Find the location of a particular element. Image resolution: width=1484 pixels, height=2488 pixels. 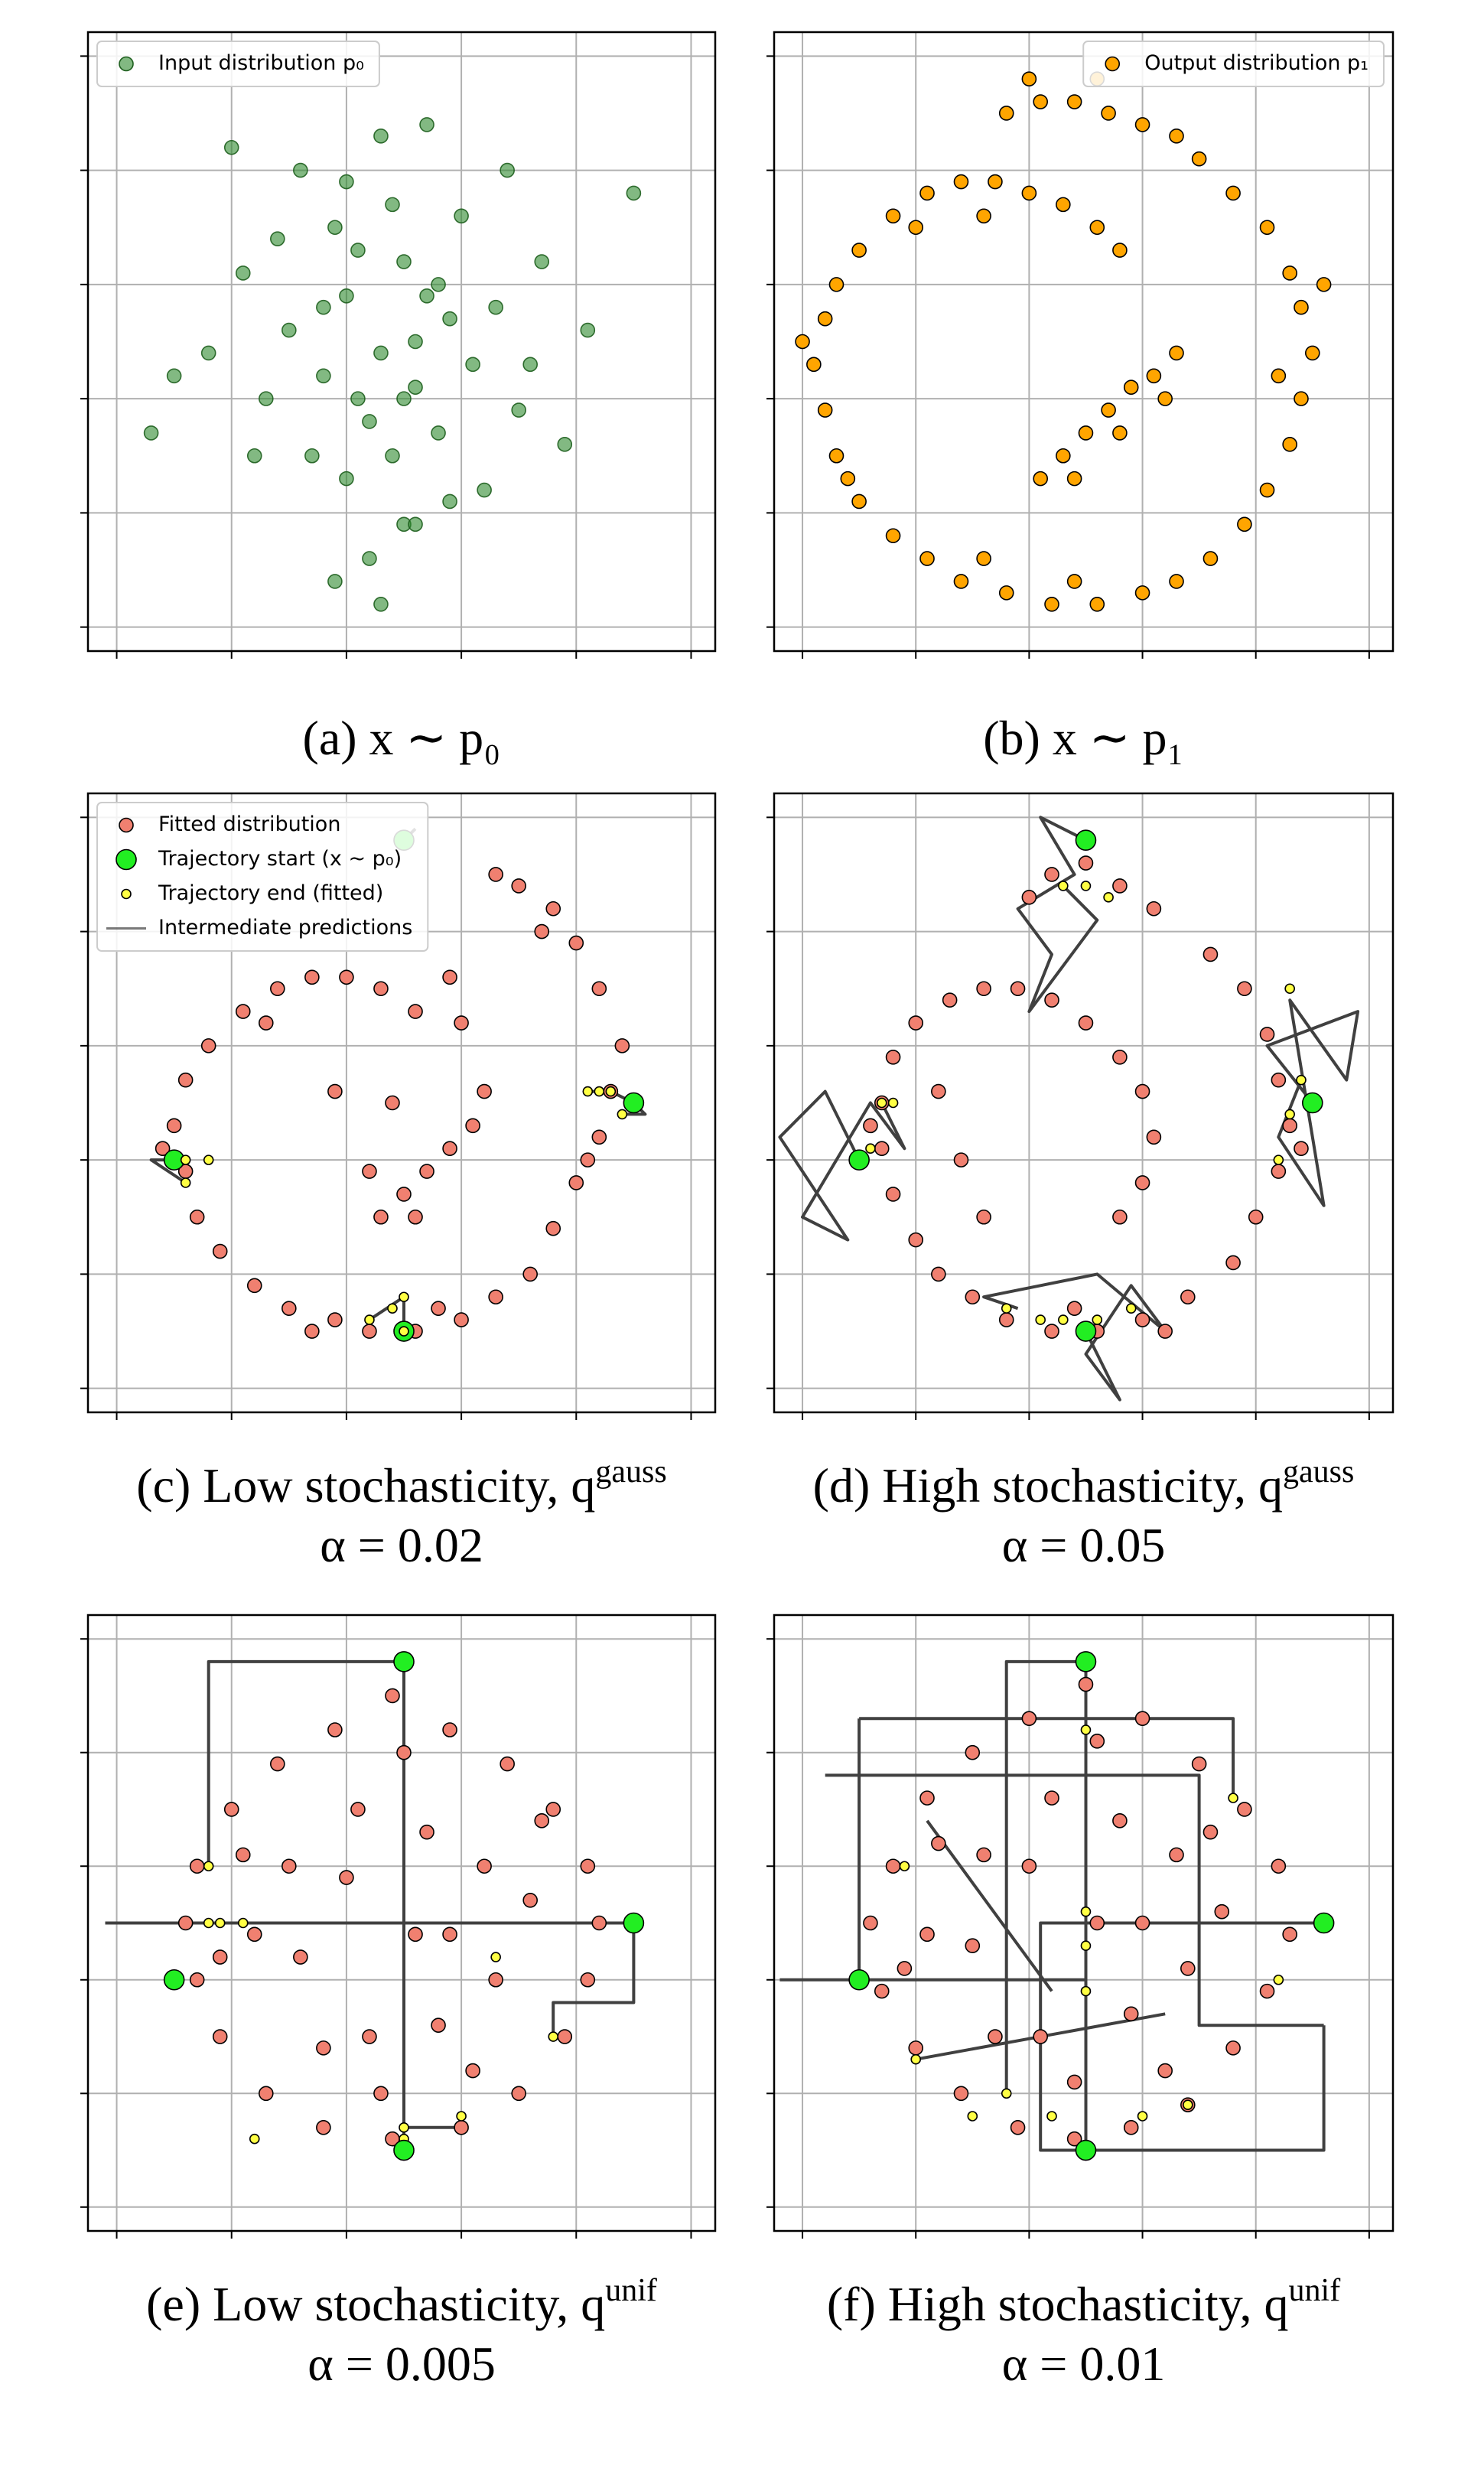

panel: (f) High stochasticity, qunif α = 0.01 is located at coordinates (1080, 2002).